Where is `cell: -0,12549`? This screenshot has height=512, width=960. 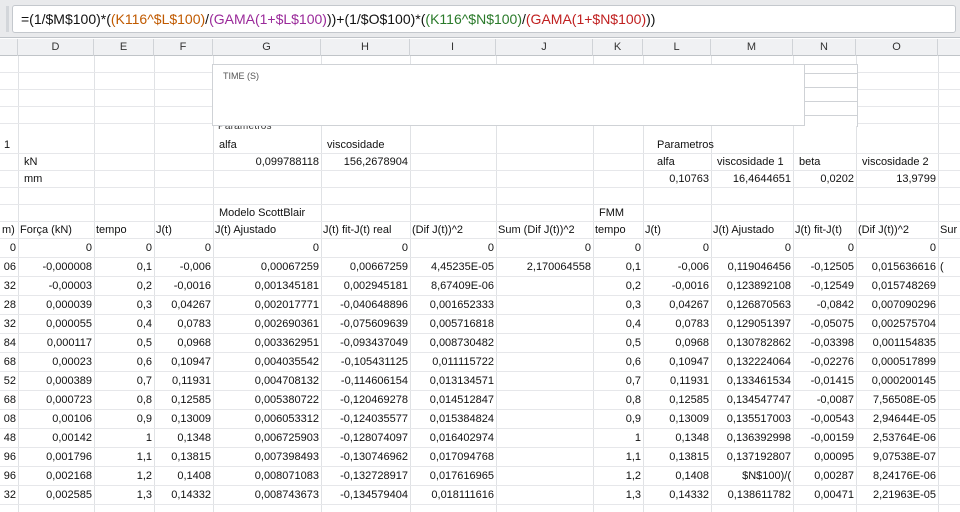 cell: -0,12549 is located at coordinates (832, 286).